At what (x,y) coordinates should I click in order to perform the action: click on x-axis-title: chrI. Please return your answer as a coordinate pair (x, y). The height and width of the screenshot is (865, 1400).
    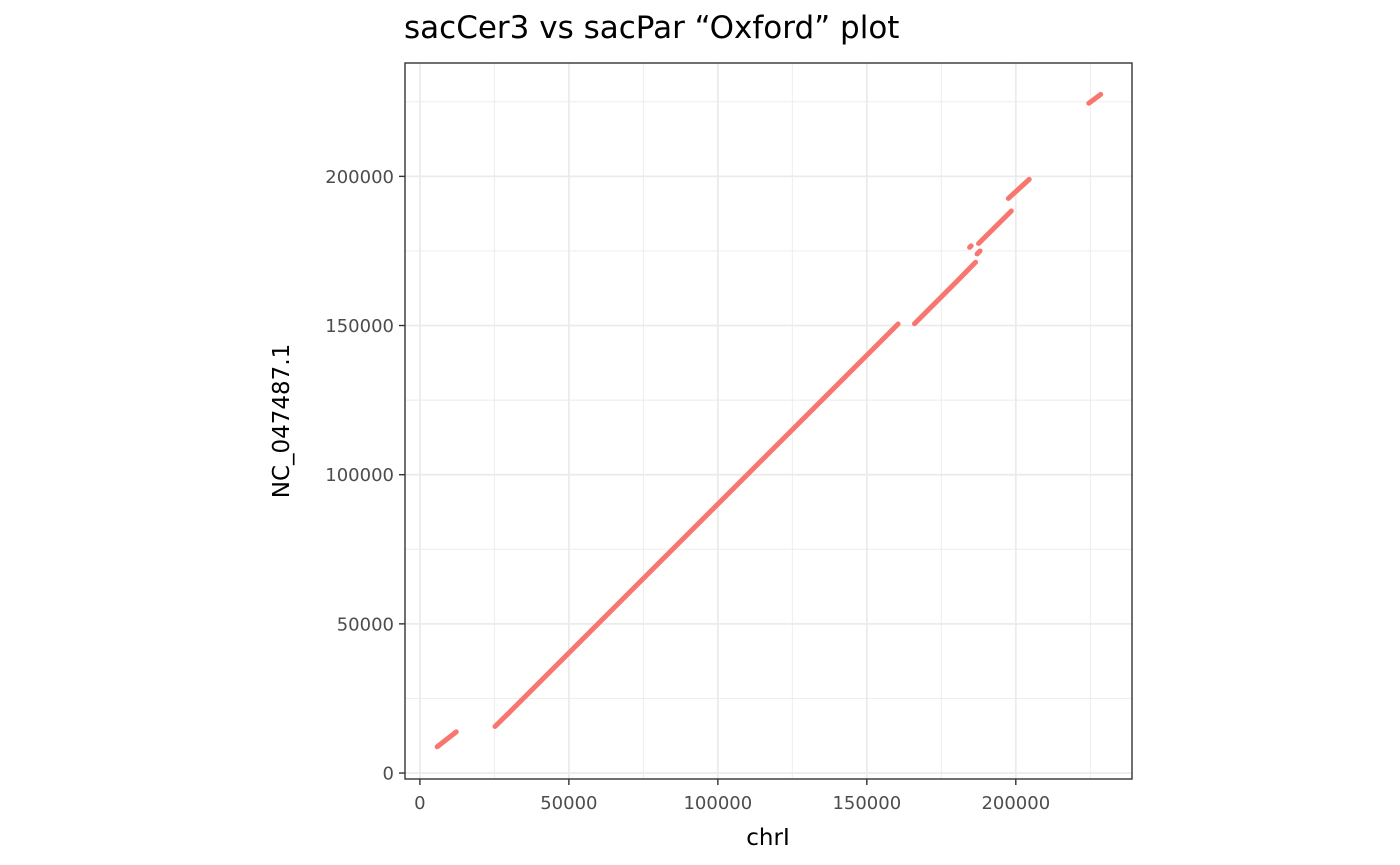
    Looking at the image, I should click on (767, 838).